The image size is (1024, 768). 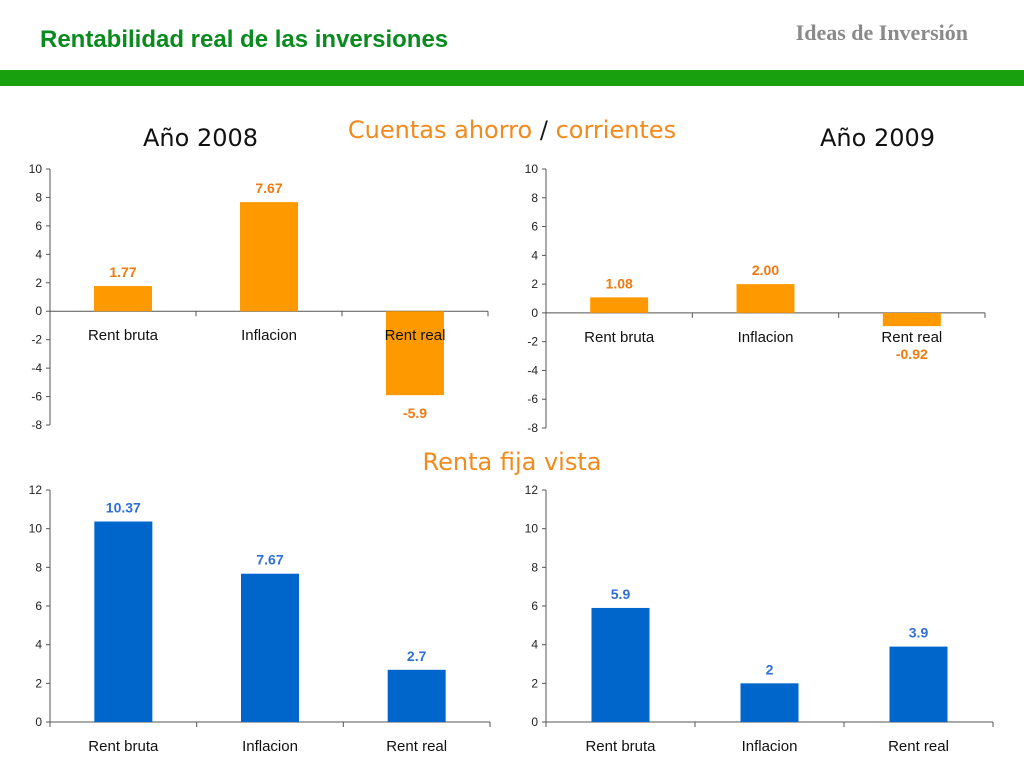 I want to click on year-label-2009: Año 2009, so click(x=878, y=138).